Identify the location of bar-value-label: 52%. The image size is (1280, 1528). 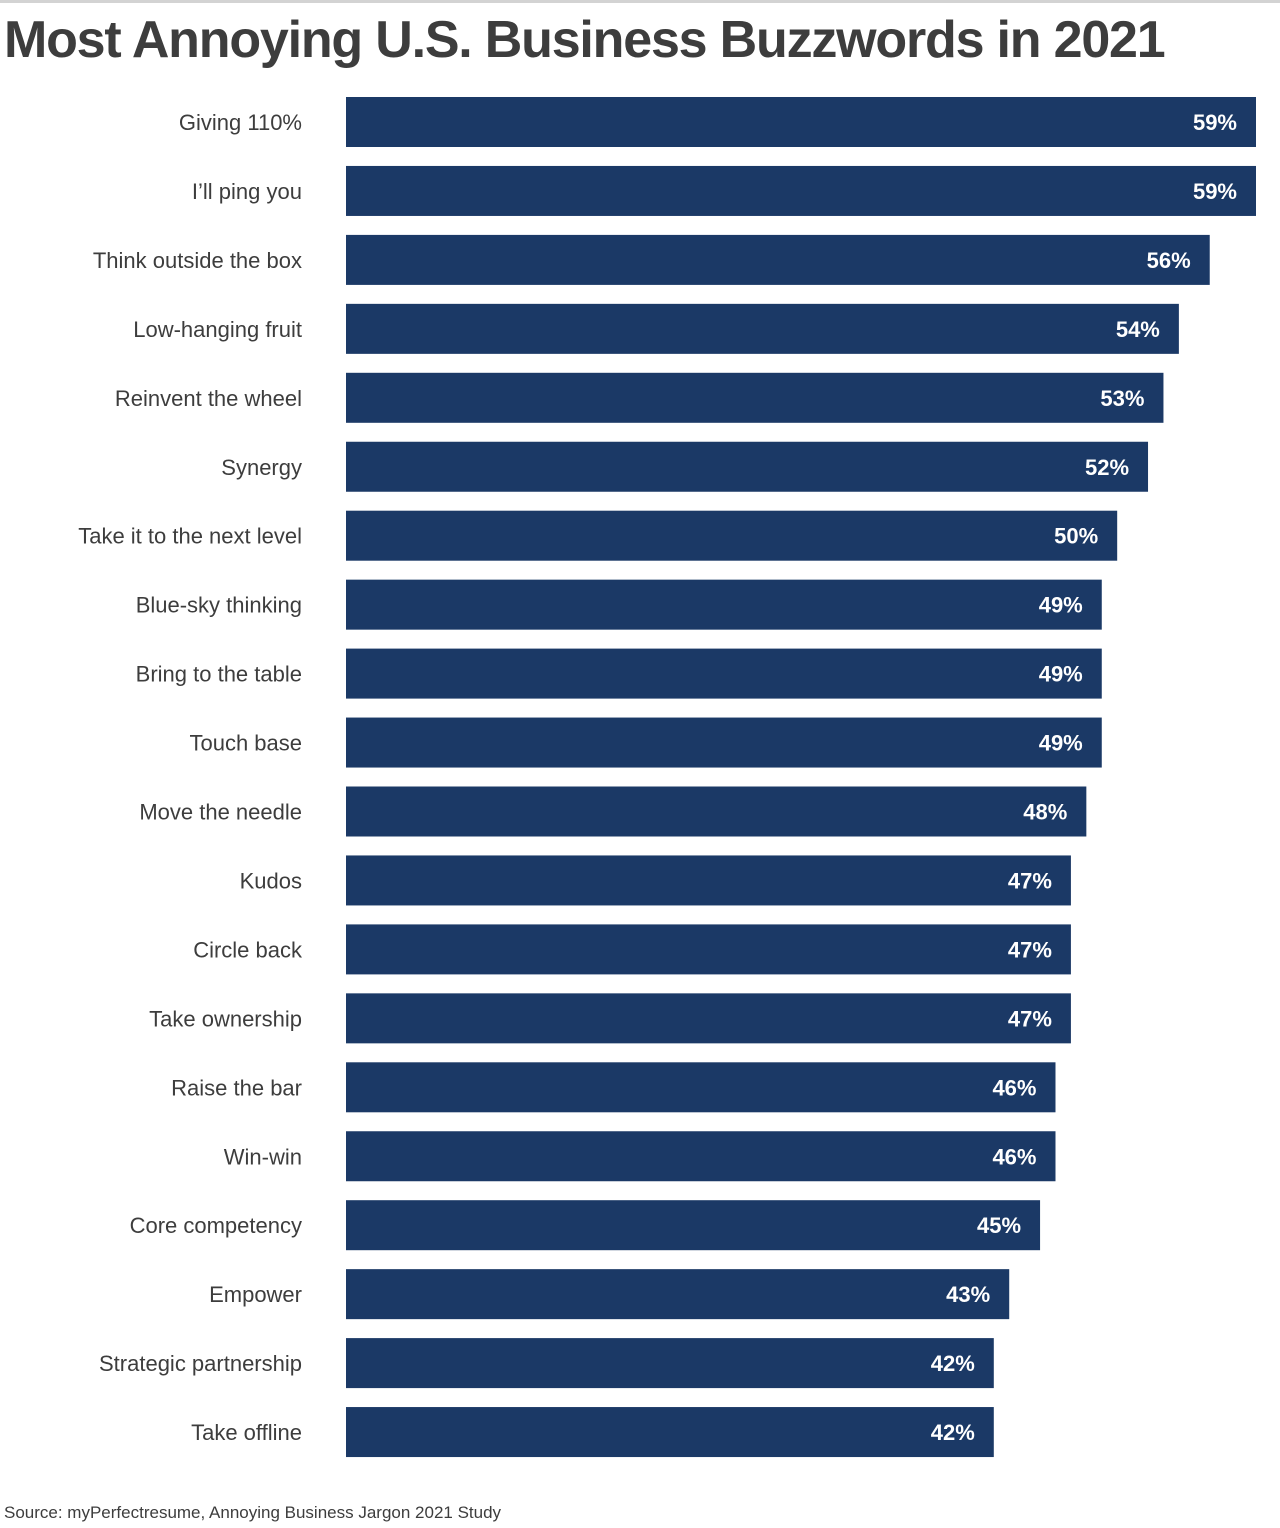
(1107, 467).